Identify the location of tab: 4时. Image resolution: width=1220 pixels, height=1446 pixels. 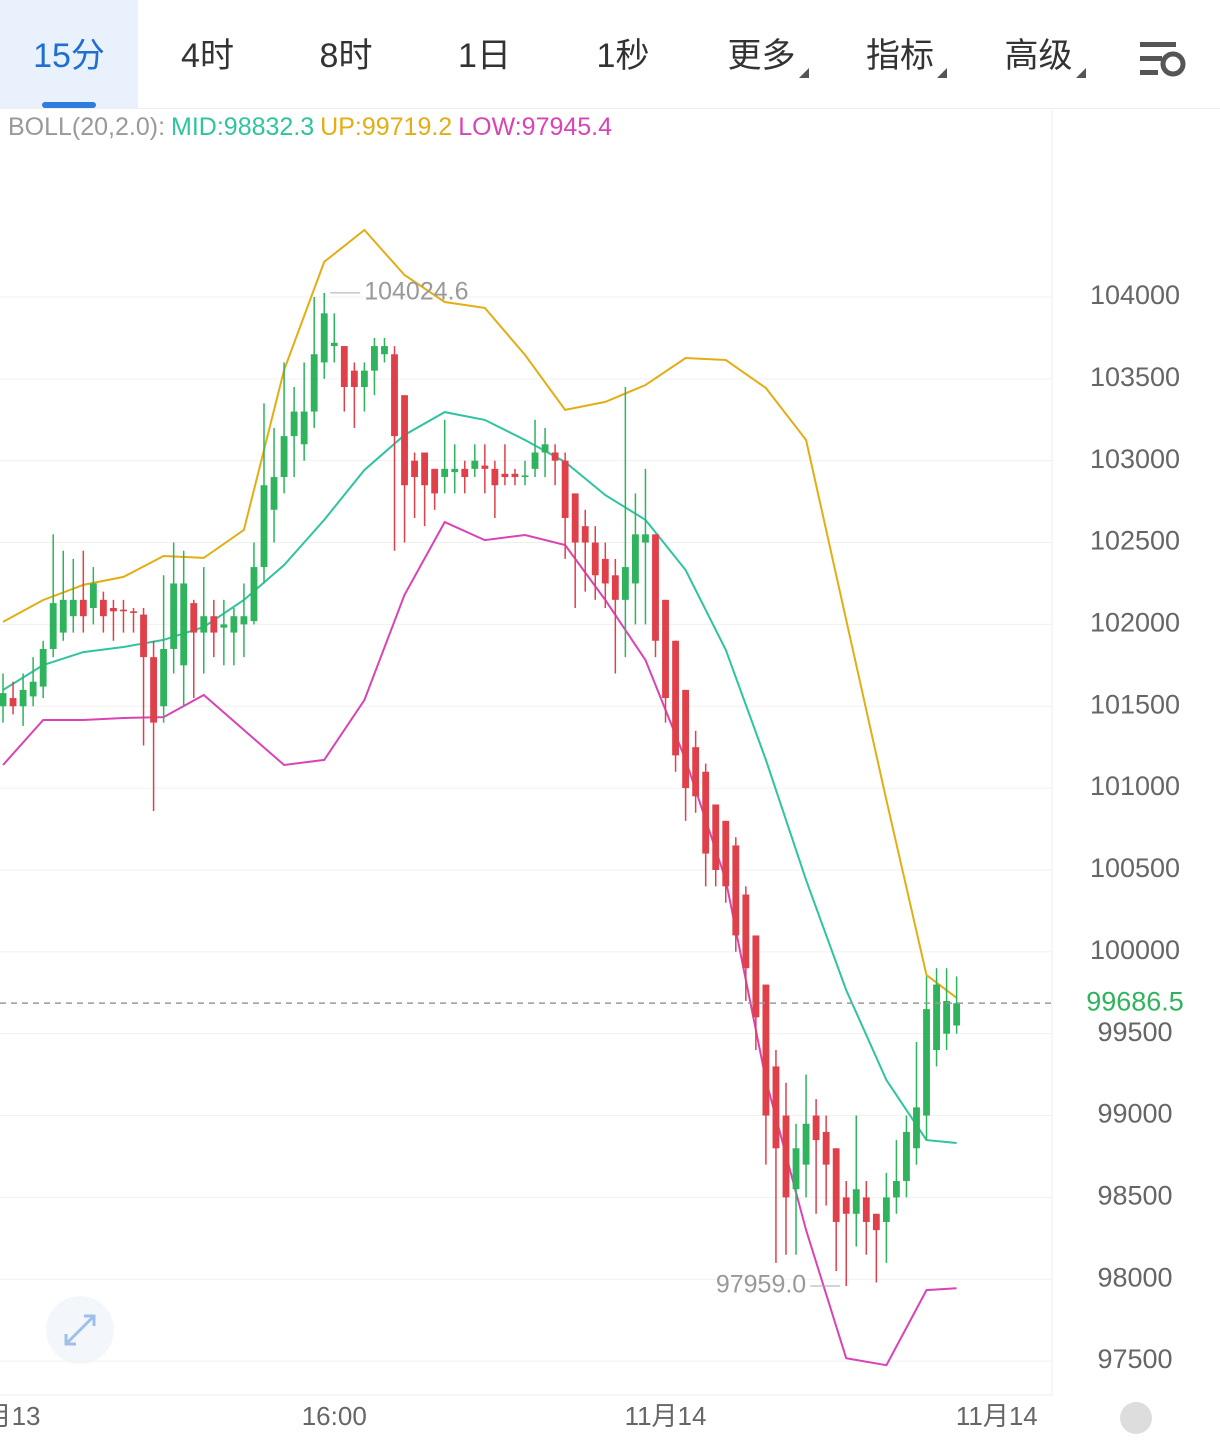
(208, 54).